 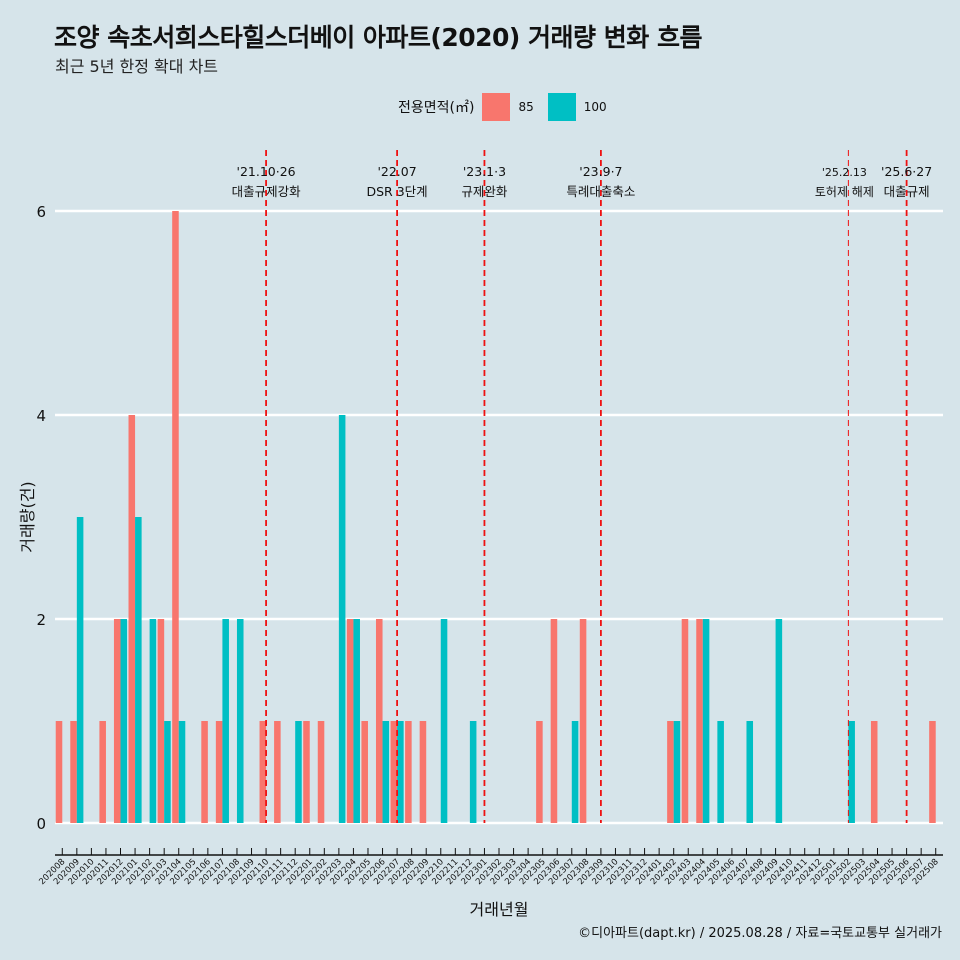 What do you see at coordinates (595, 107) in the screenshot?
I see `legend-label-100: 100` at bounding box center [595, 107].